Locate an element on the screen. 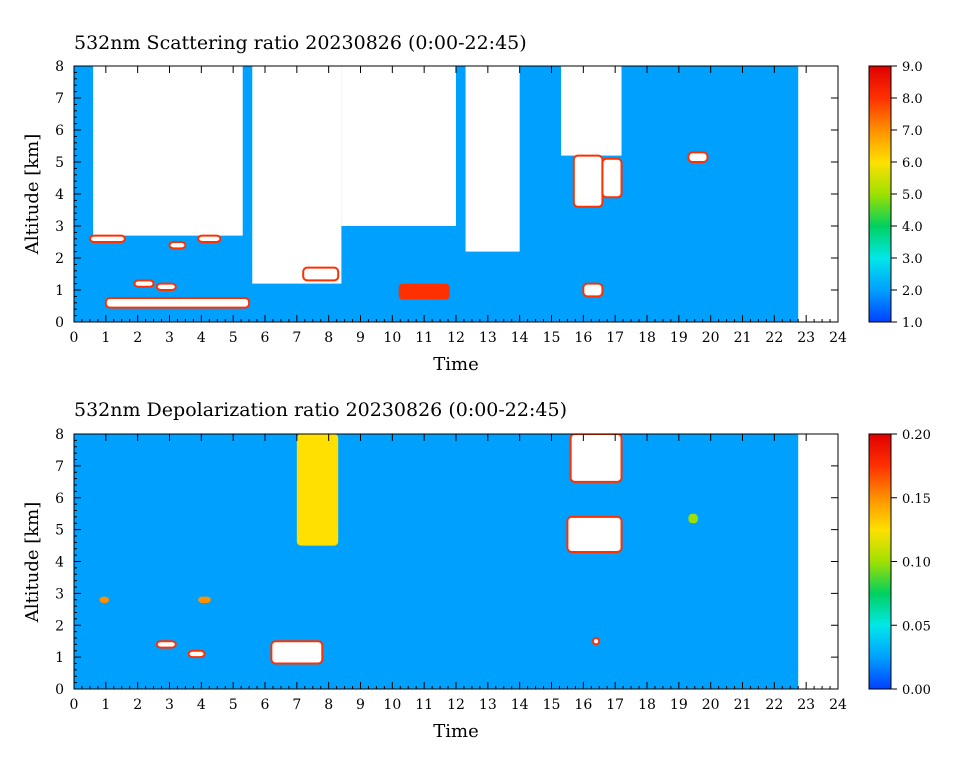 The height and width of the screenshot is (770, 960). x-tick-label: 18 is located at coordinates (647, 705).